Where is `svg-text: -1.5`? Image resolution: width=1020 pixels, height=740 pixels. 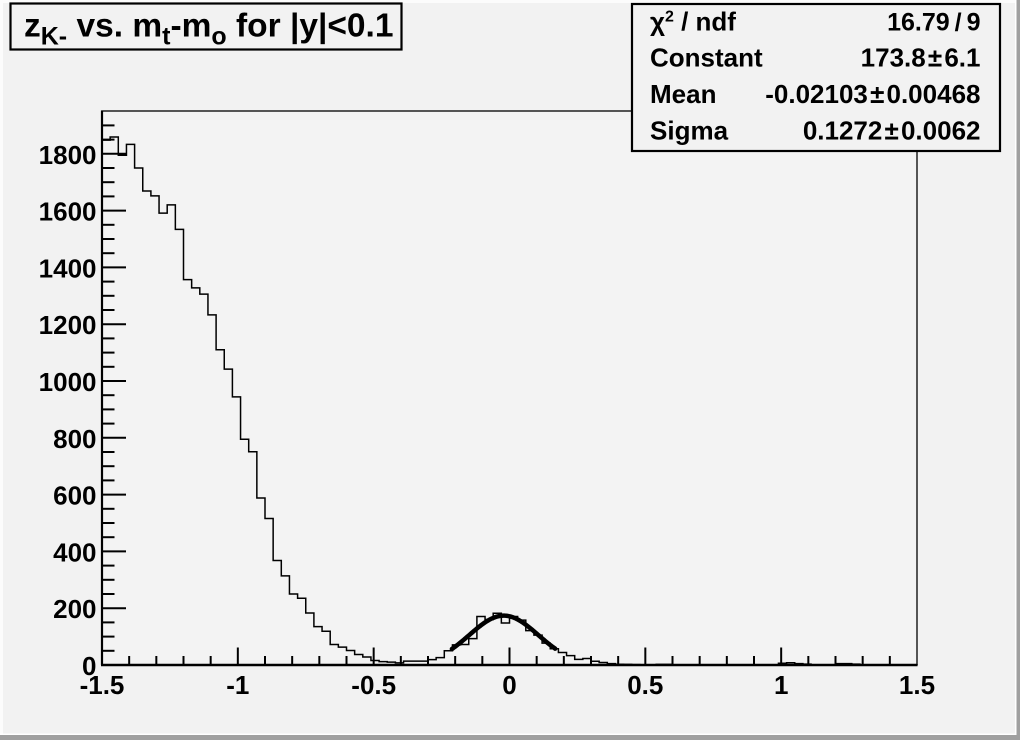
svg-text: -1.5 is located at coordinates (102, 685).